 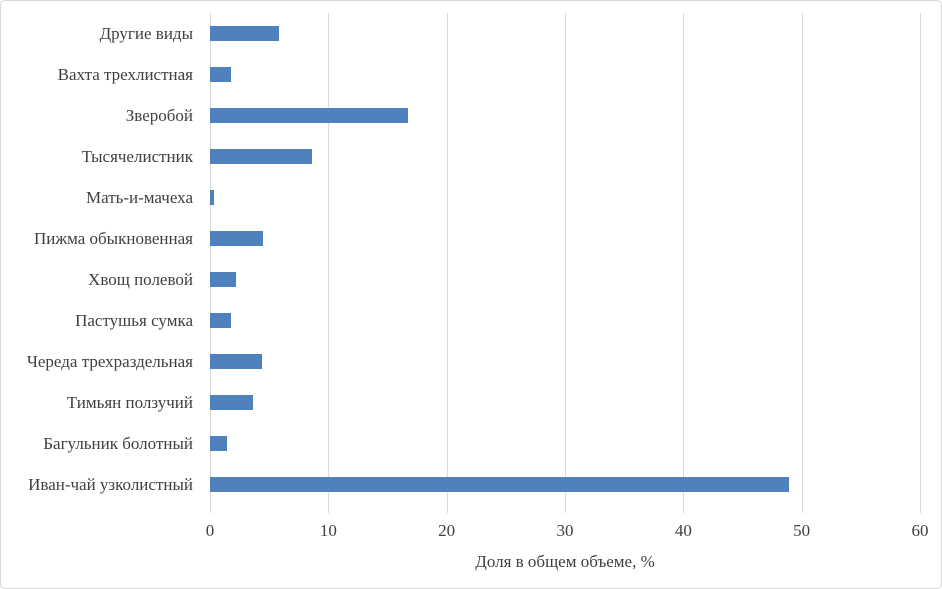 What do you see at coordinates (140, 279) in the screenshot?
I see `category-label: Хвощ полевой` at bounding box center [140, 279].